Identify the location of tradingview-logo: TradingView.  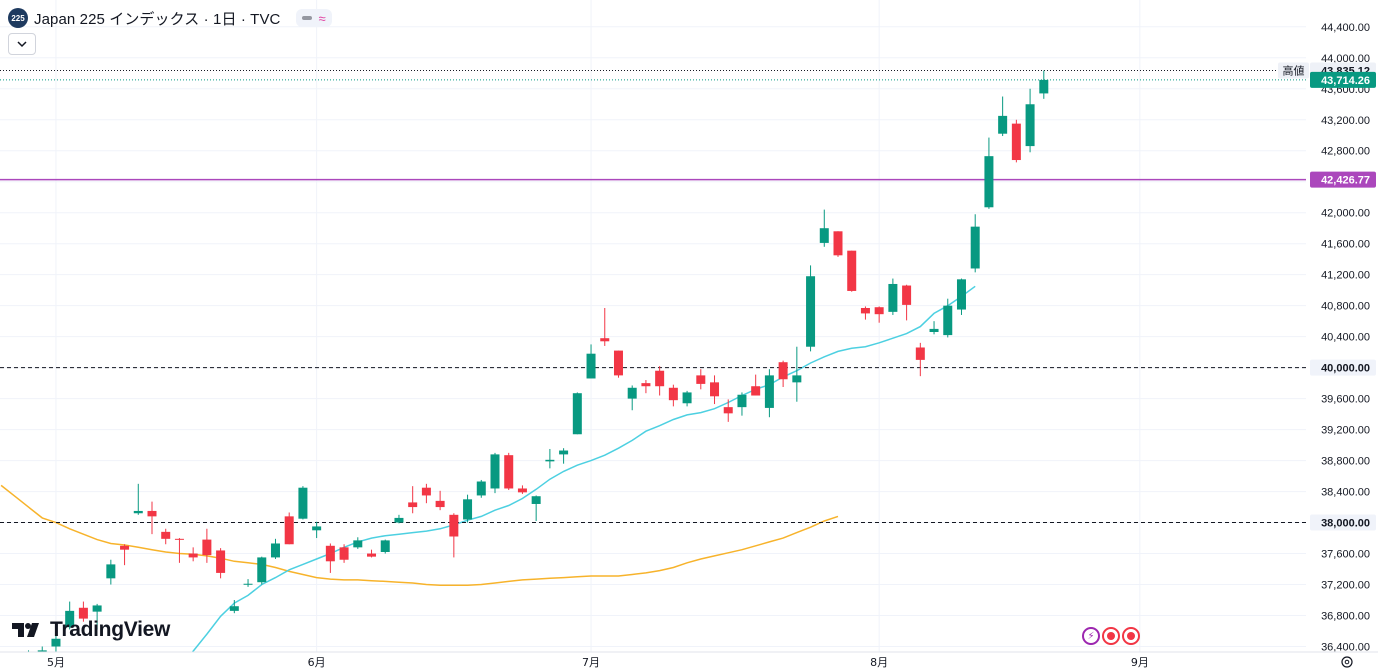
(91, 630).